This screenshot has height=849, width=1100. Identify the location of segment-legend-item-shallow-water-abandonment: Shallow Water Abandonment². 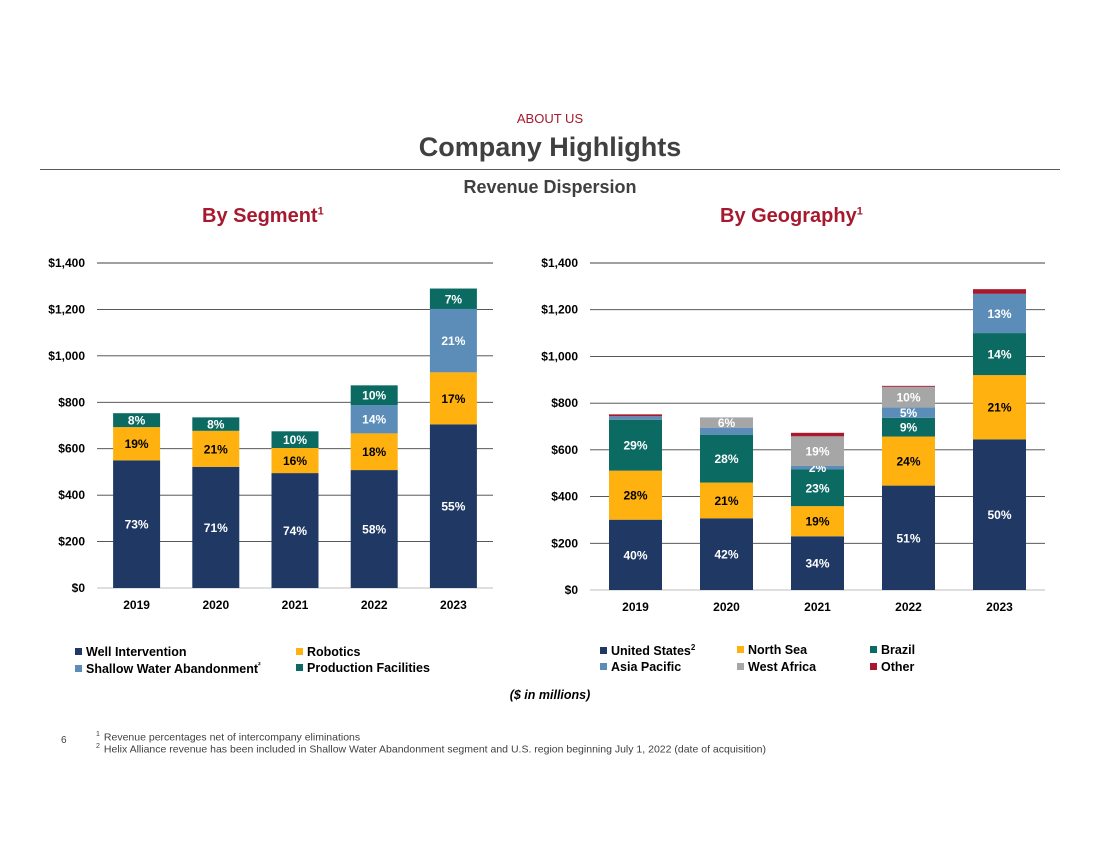
(168, 668).